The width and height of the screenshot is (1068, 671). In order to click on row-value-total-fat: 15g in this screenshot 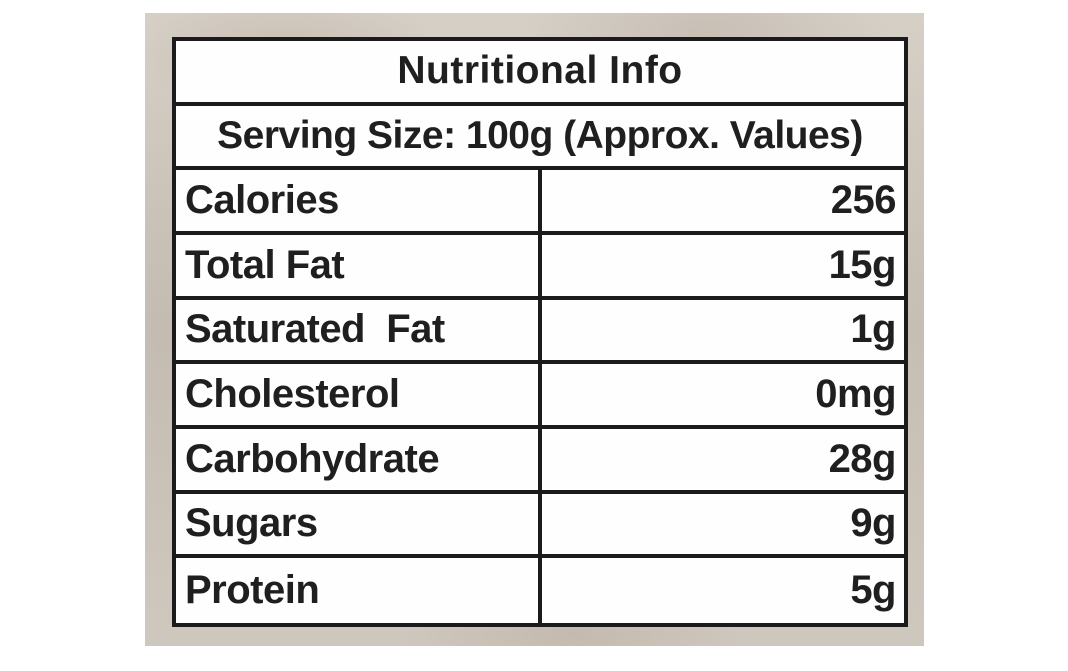, I will do `click(862, 264)`.